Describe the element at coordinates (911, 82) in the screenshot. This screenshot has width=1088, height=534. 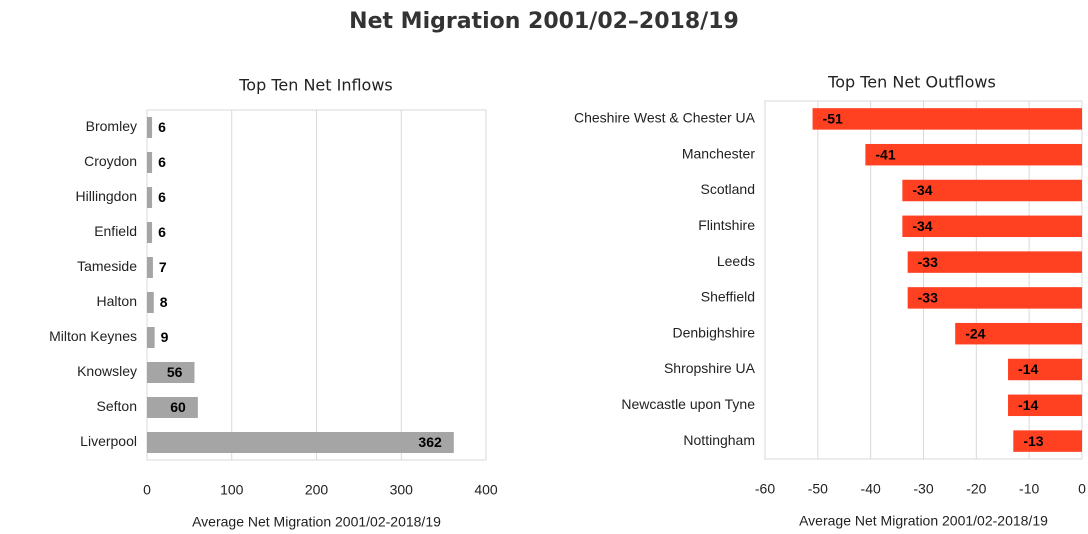
I see `chart-subtitle: Top Ten Net Outflows` at that location.